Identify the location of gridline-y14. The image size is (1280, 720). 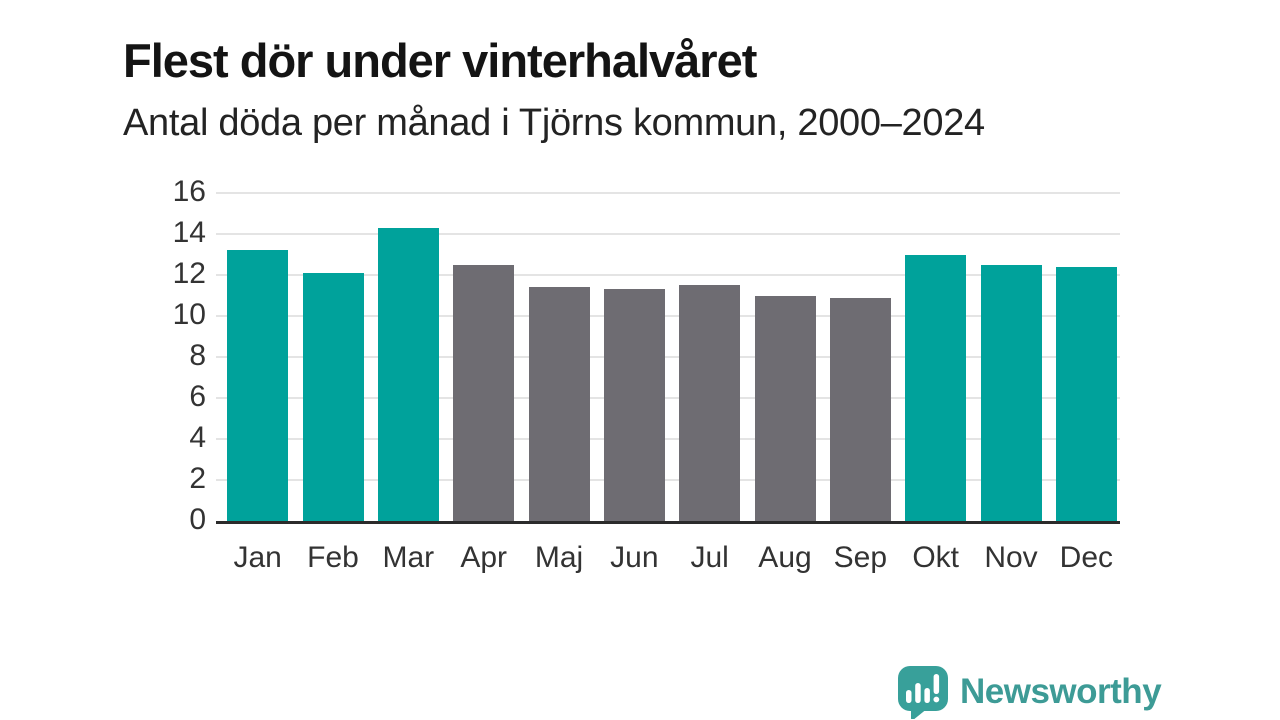
(668, 234).